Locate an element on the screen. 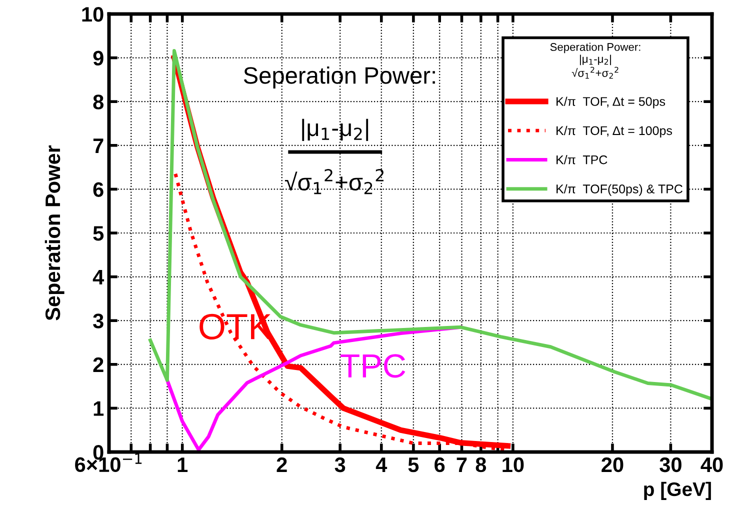 The height and width of the screenshot is (517, 733). x-tick-label: 20 is located at coordinates (613, 464).